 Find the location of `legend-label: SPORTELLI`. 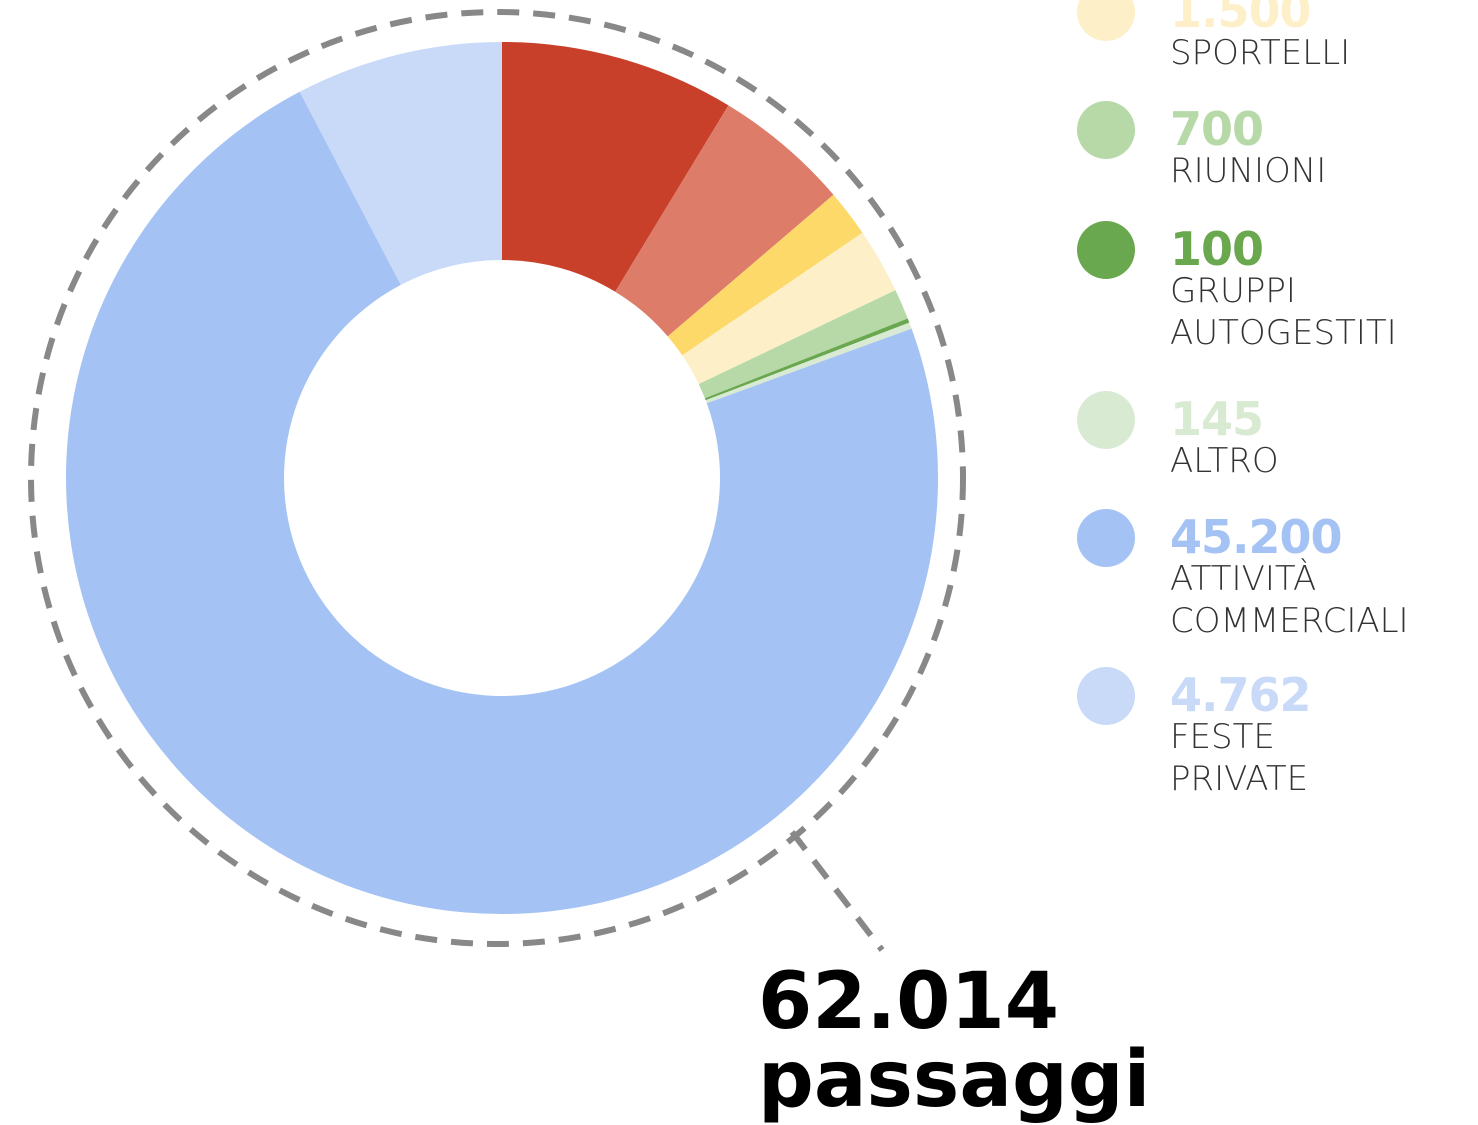

legend-label: SPORTELLI is located at coordinates (1260, 53).